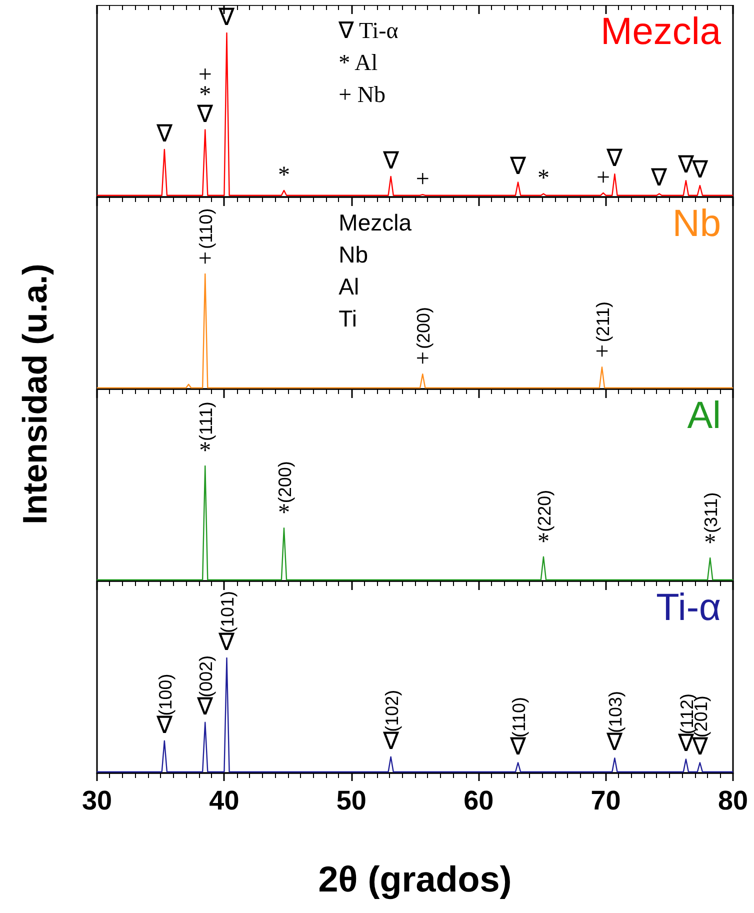 The image size is (754, 913). I want to click on annotation: (101), so click(228, 611).